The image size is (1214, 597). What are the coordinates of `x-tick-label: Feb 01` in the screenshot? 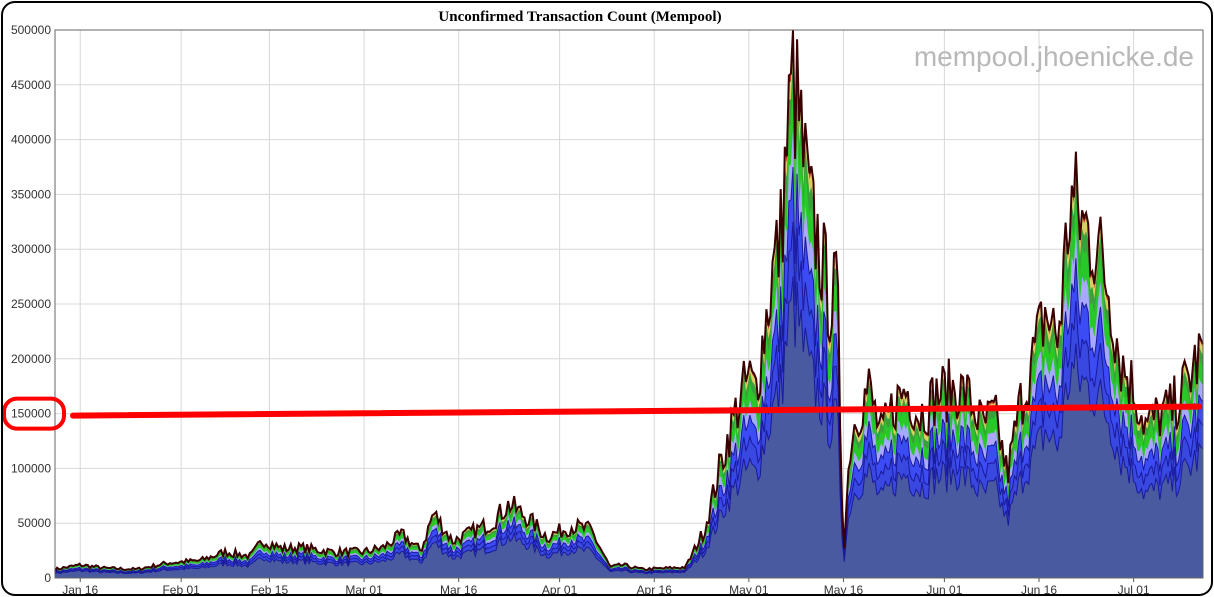 It's located at (181, 588).